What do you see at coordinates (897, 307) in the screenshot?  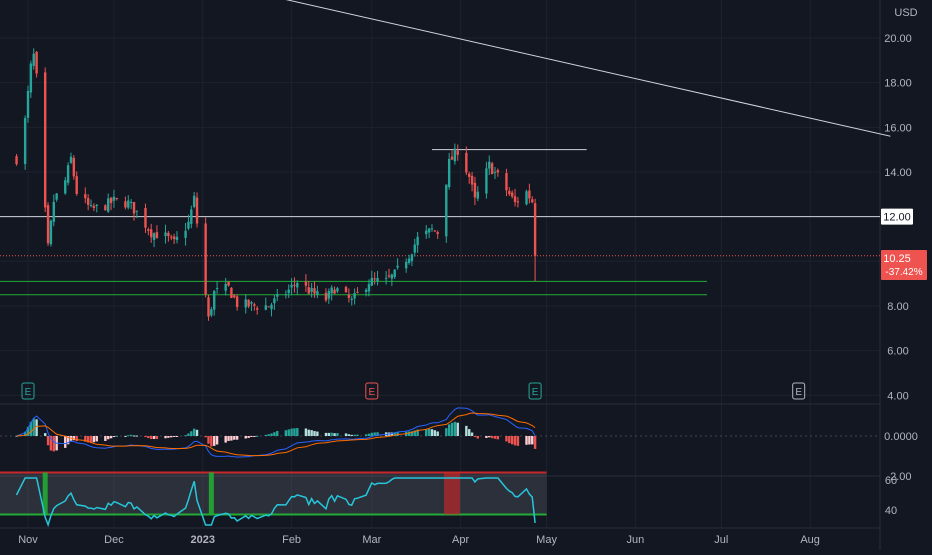 I see `price-tick-label: 8.00` at bounding box center [897, 307].